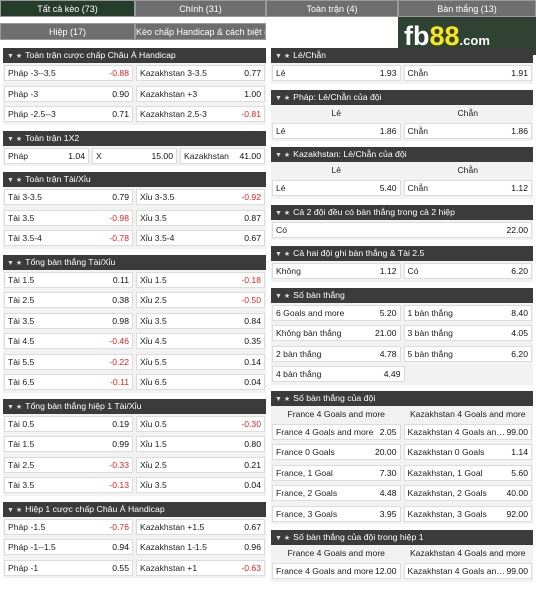  What do you see at coordinates (134, 155) in the screenshot?
I see `odds-button: X 15.00` at bounding box center [134, 155].